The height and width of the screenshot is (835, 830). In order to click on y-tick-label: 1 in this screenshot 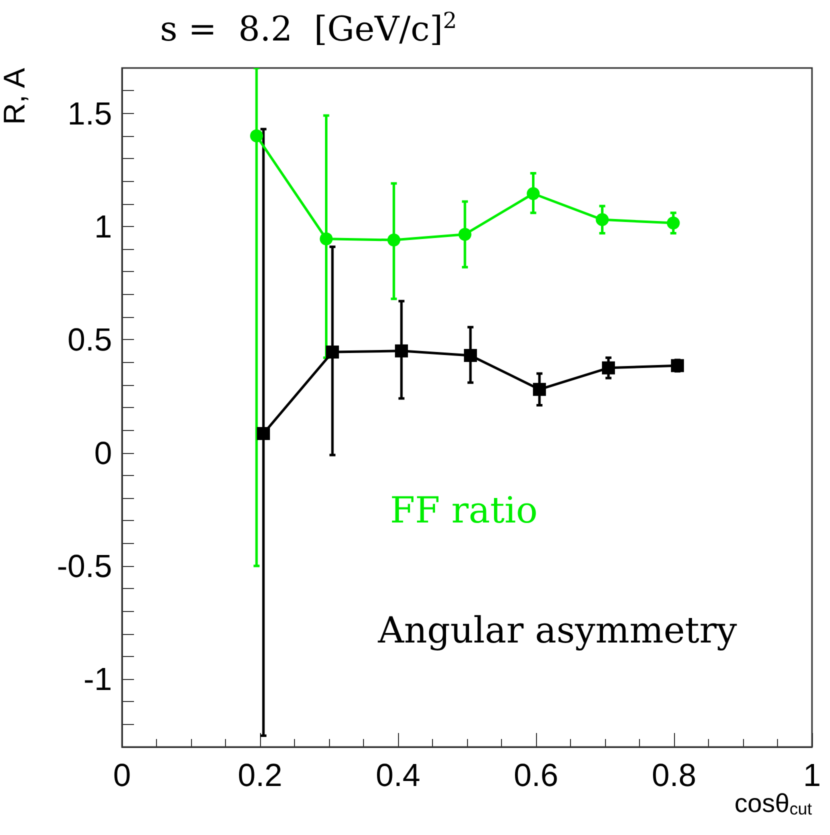, I will do `click(103, 226)`.